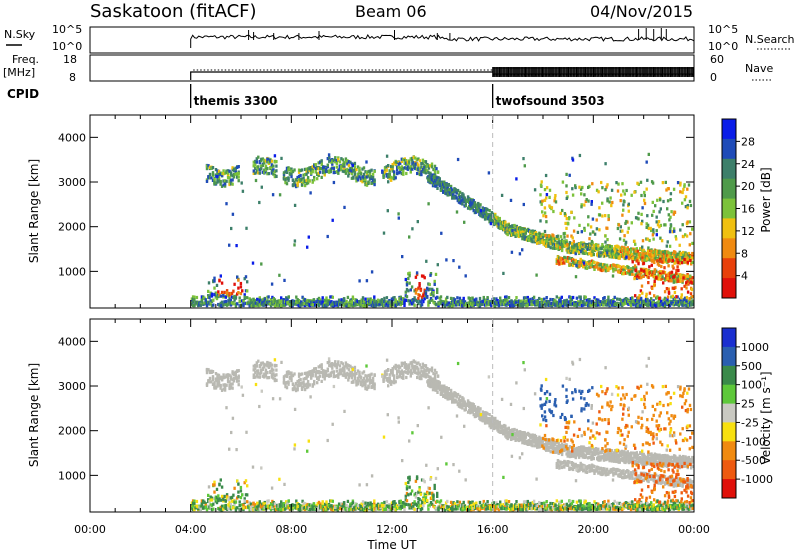  I want to click on frequency-trace, so click(341, 75).